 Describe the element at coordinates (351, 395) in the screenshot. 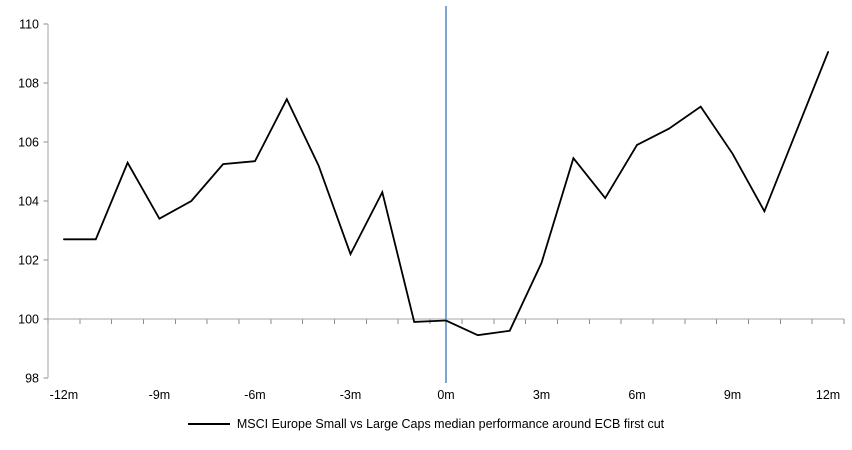

I see `x-tick-label: -3m` at that location.